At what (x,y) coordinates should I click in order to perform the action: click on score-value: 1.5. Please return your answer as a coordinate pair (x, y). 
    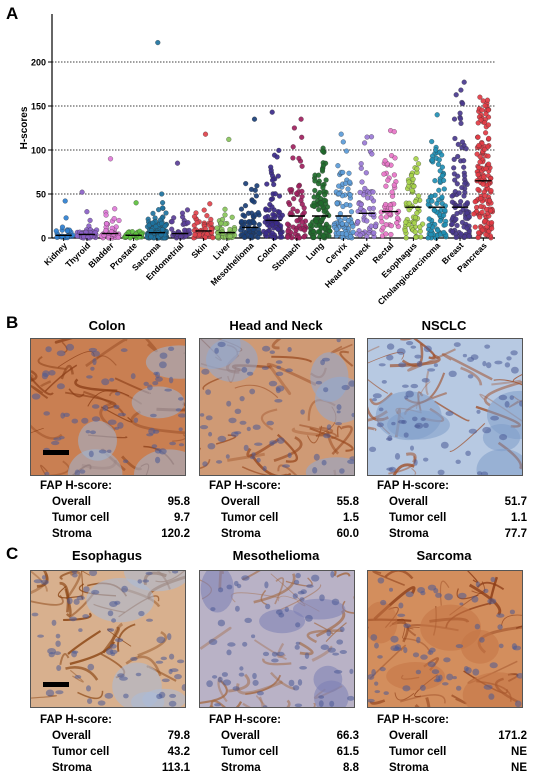
    Looking at the image, I should click on (351, 518).